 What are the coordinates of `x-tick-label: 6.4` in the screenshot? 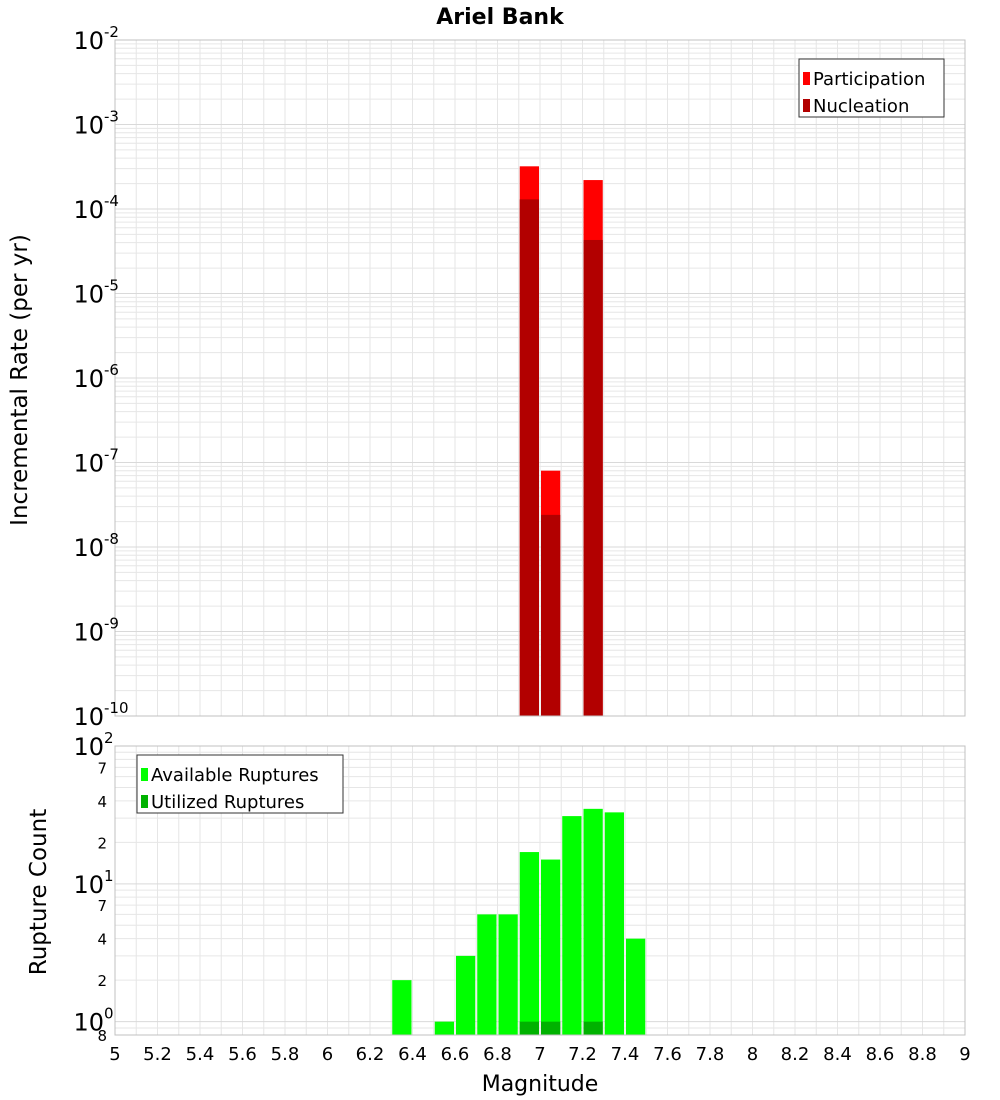 It's located at (412, 1054).